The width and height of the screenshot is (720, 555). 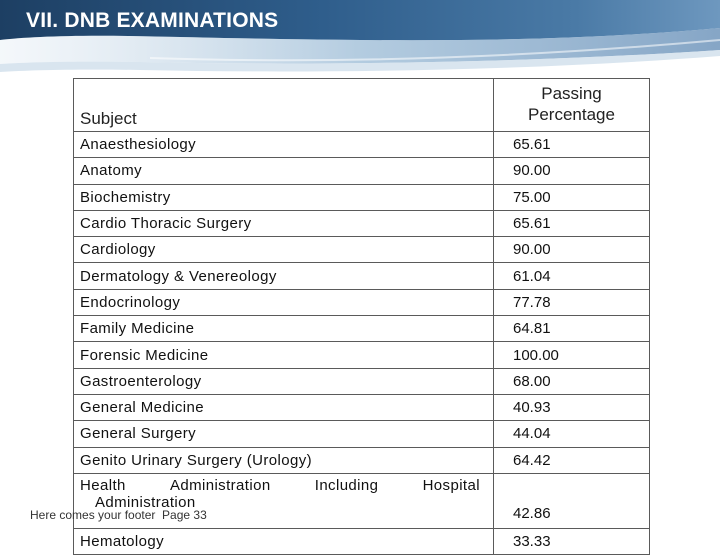 I want to click on subject-cell: Cardiology, so click(x=283, y=250).